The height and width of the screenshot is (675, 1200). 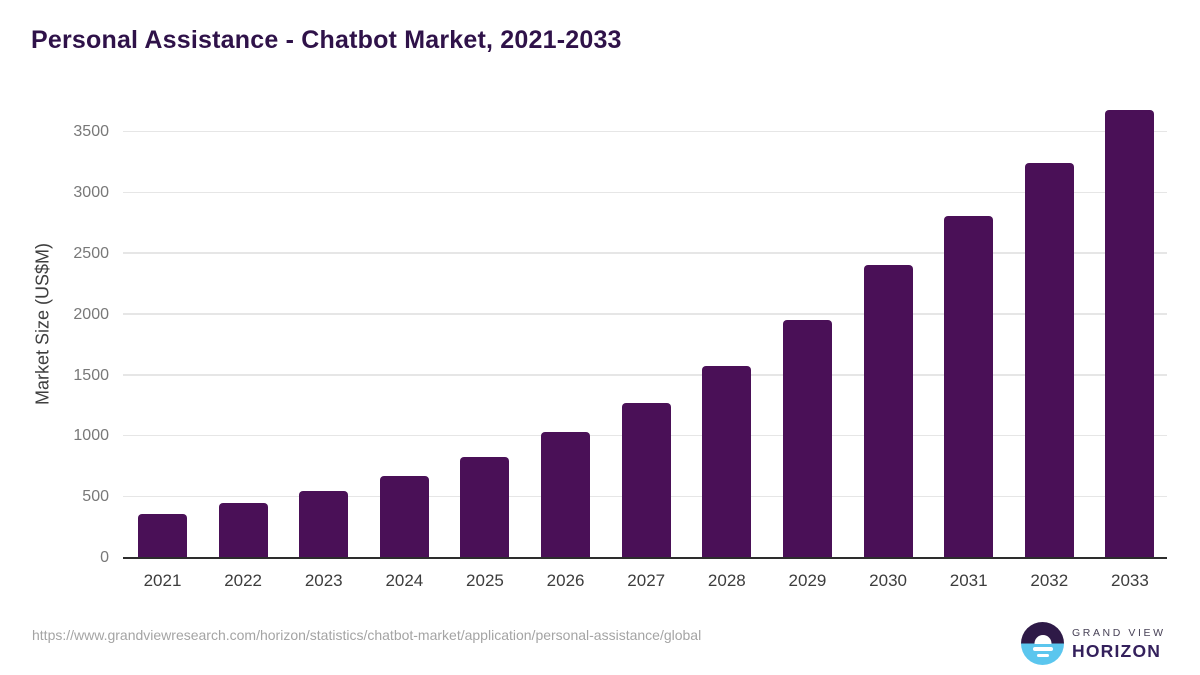 What do you see at coordinates (485, 580) in the screenshot?
I see `x-tick-label-2025: 2025` at bounding box center [485, 580].